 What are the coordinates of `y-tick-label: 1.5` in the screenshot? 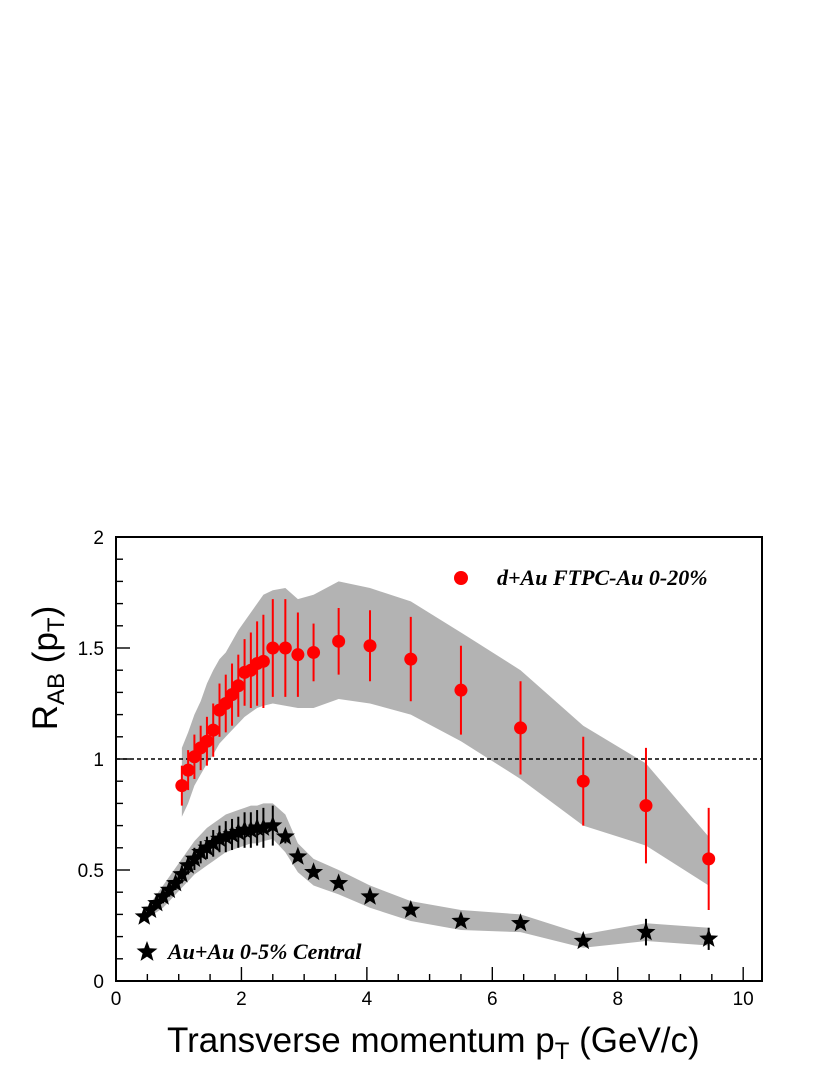 It's located at (91, 649).